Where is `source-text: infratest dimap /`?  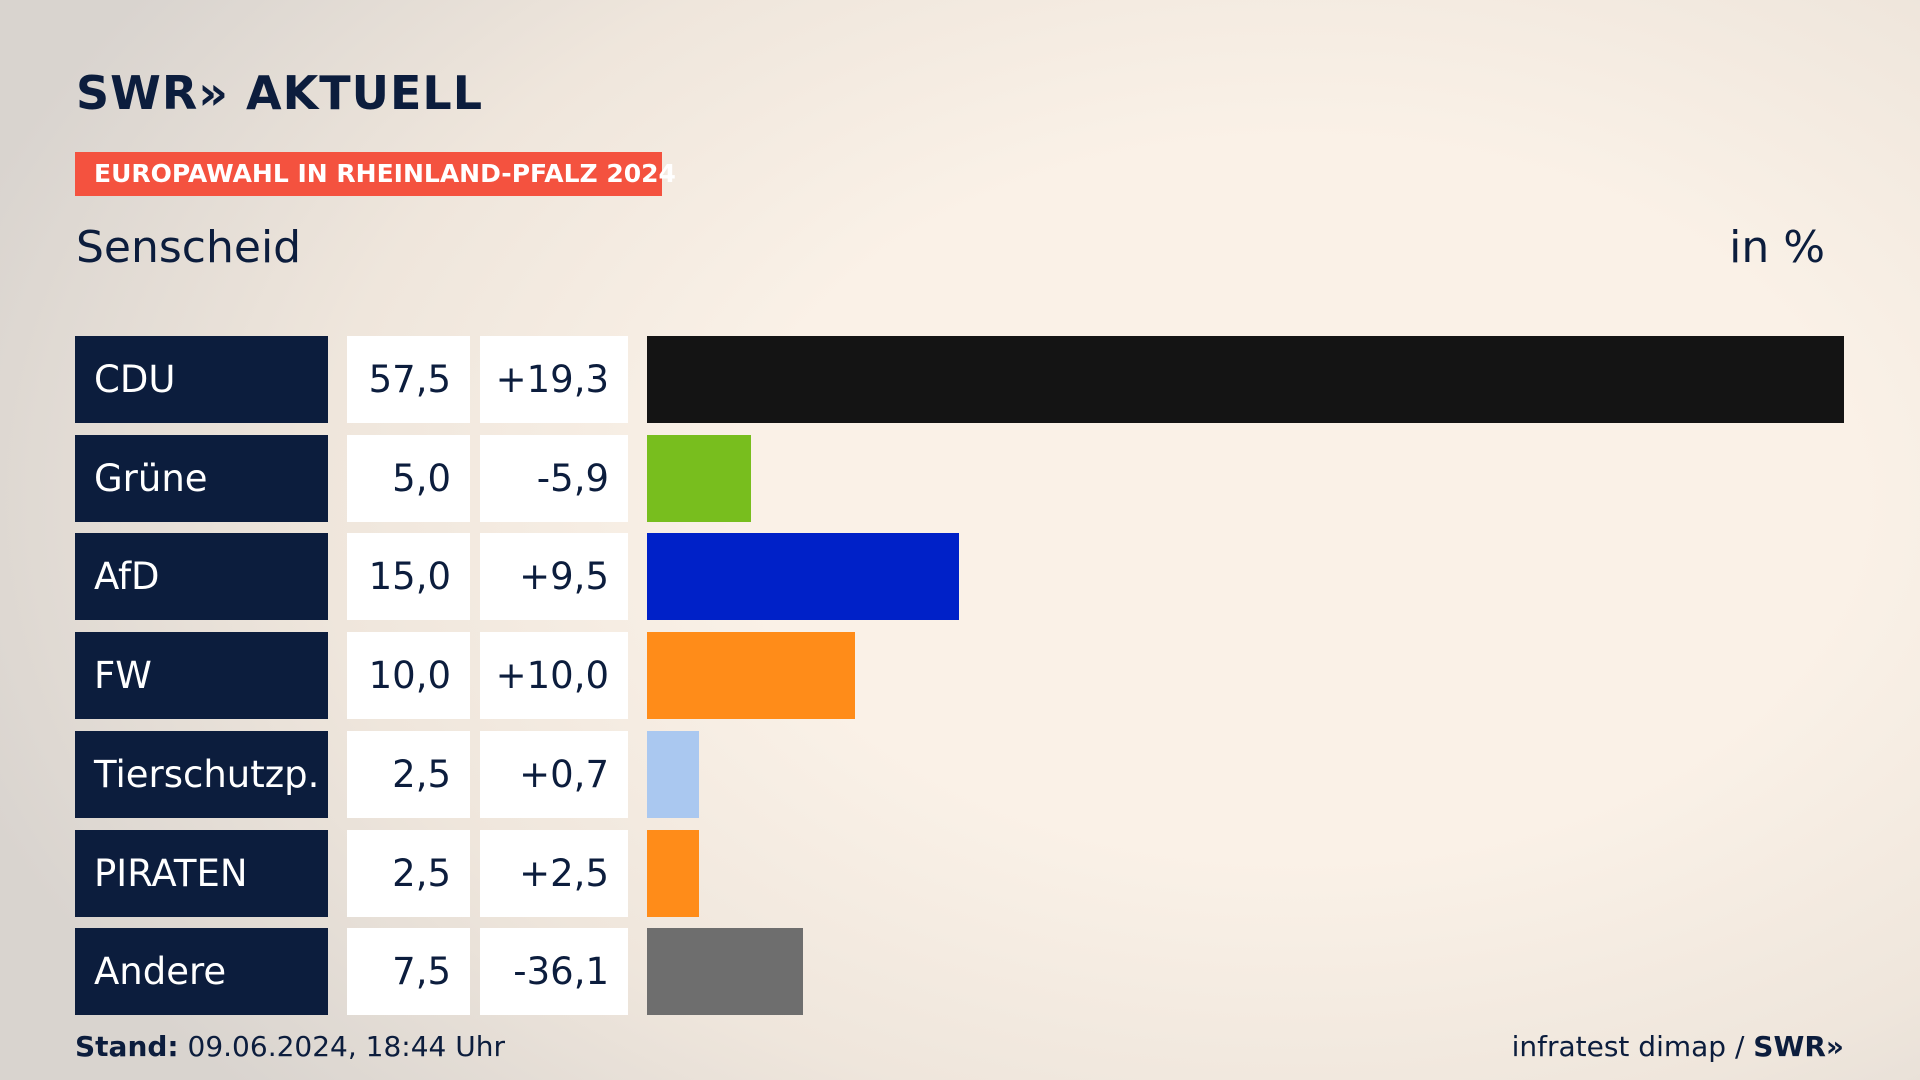 source-text: infratest dimap / is located at coordinates (1632, 1046).